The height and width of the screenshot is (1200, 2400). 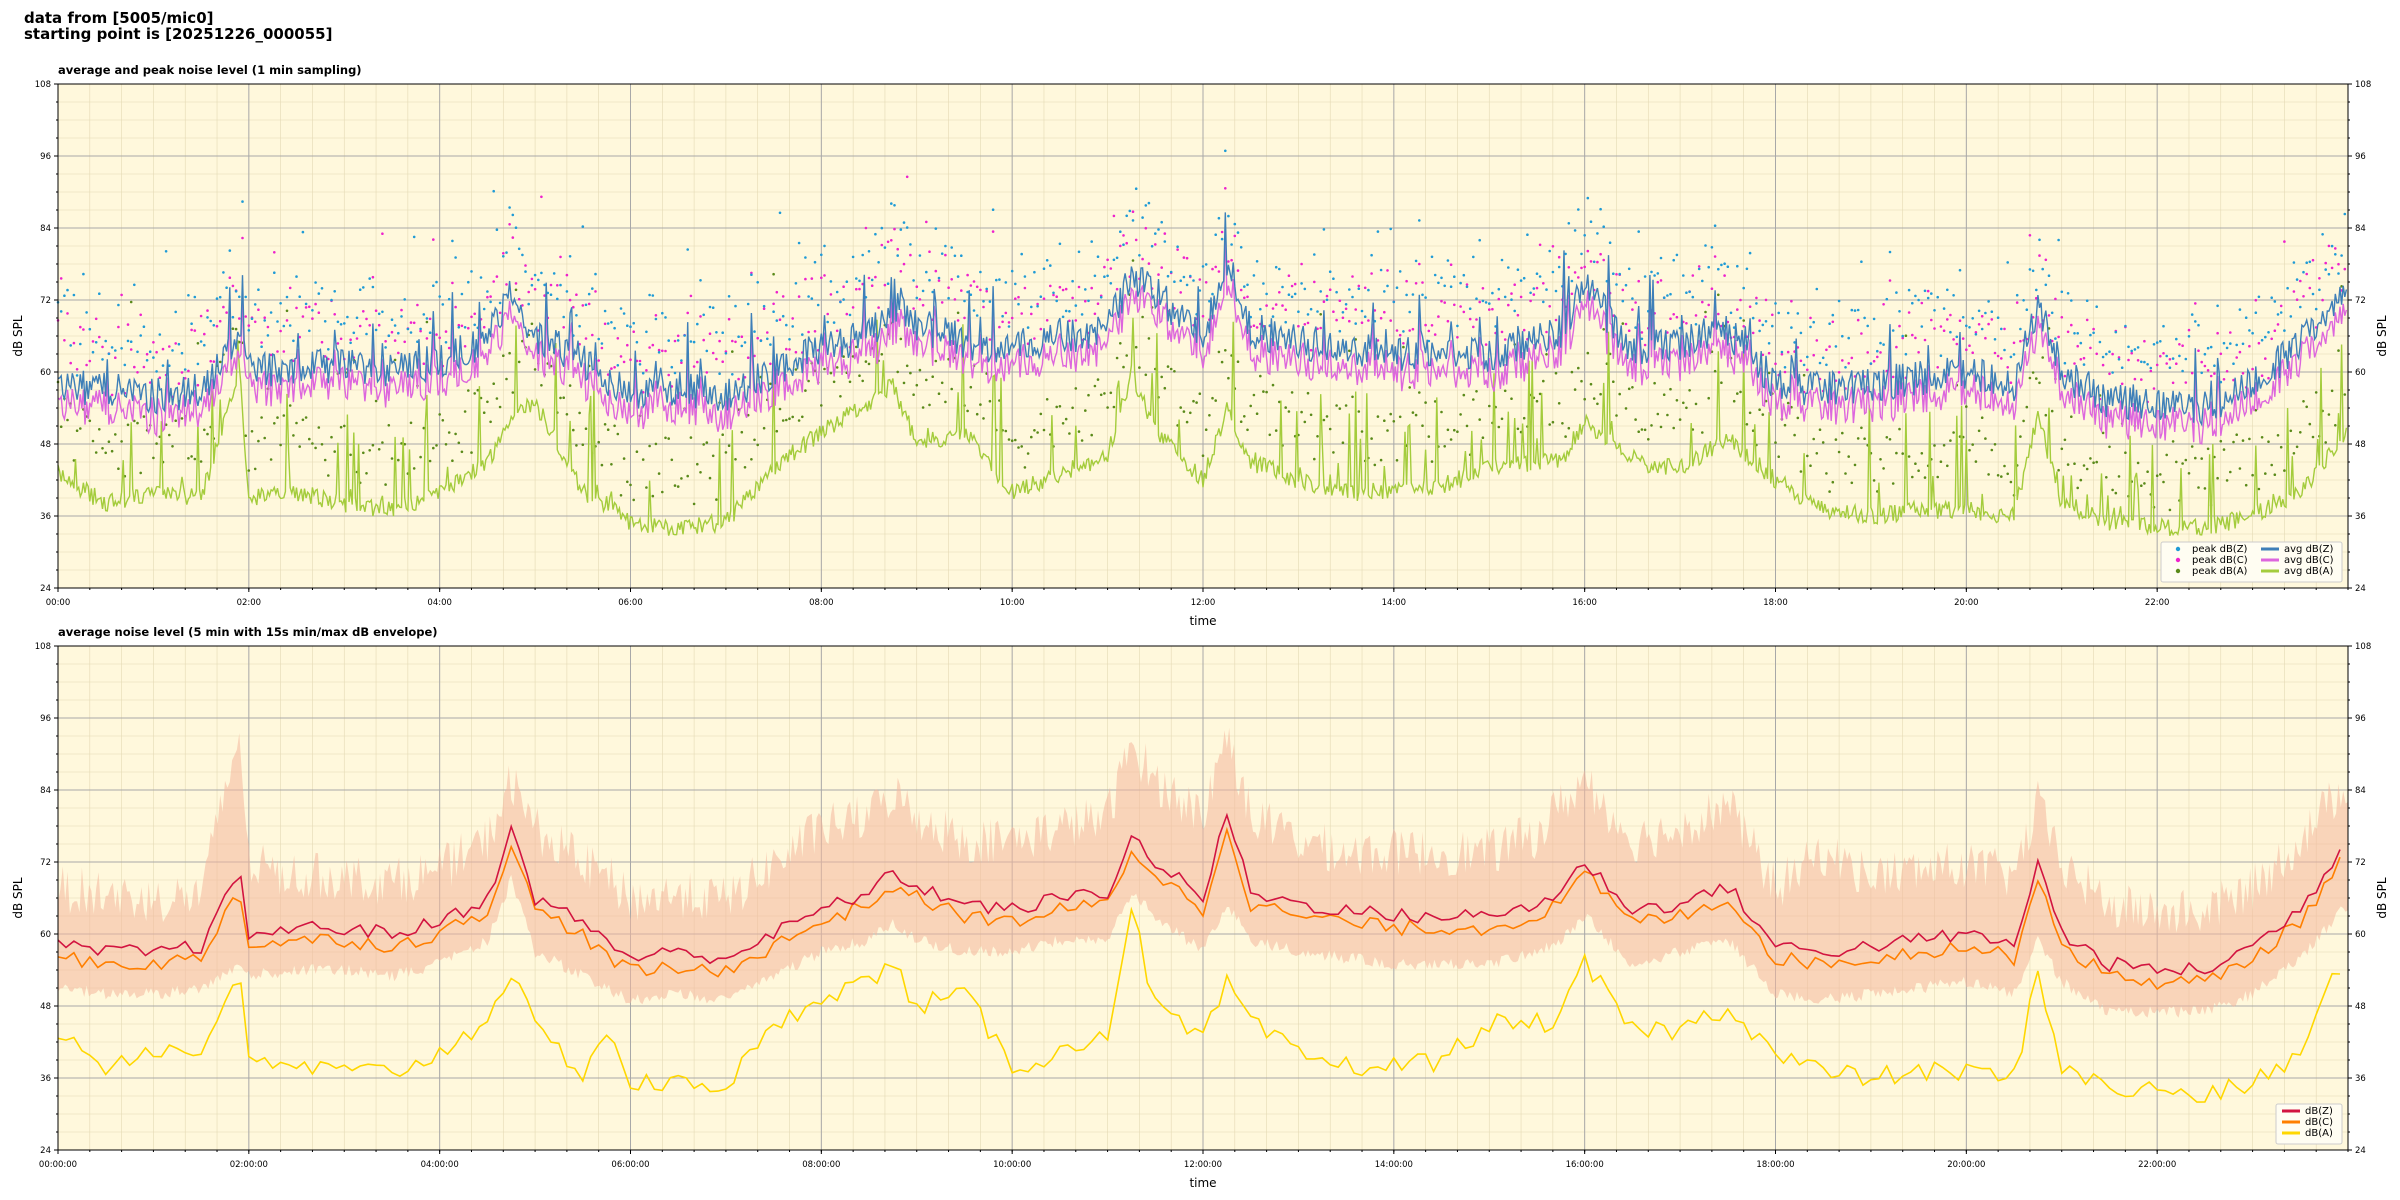 What do you see at coordinates (18, 336) in the screenshot?
I see `y-axis-label: dB SPL` at bounding box center [18, 336].